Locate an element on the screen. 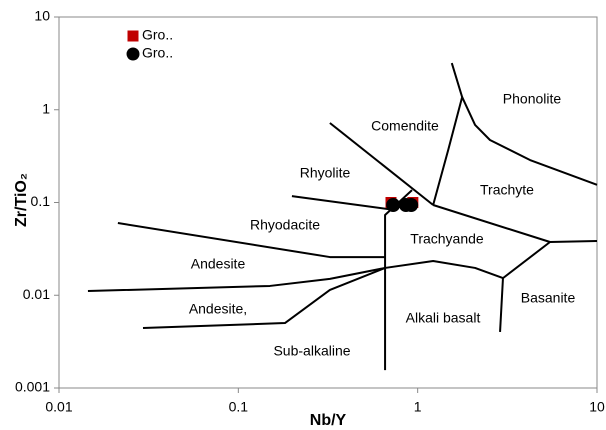  y-tick-label: 1 is located at coordinates (46, 108).